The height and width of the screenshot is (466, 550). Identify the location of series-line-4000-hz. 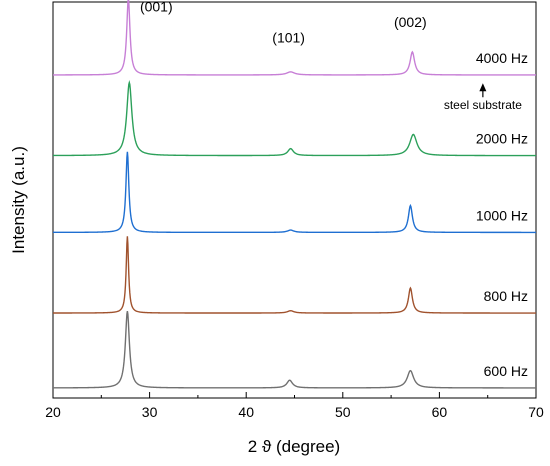
(294, 38).